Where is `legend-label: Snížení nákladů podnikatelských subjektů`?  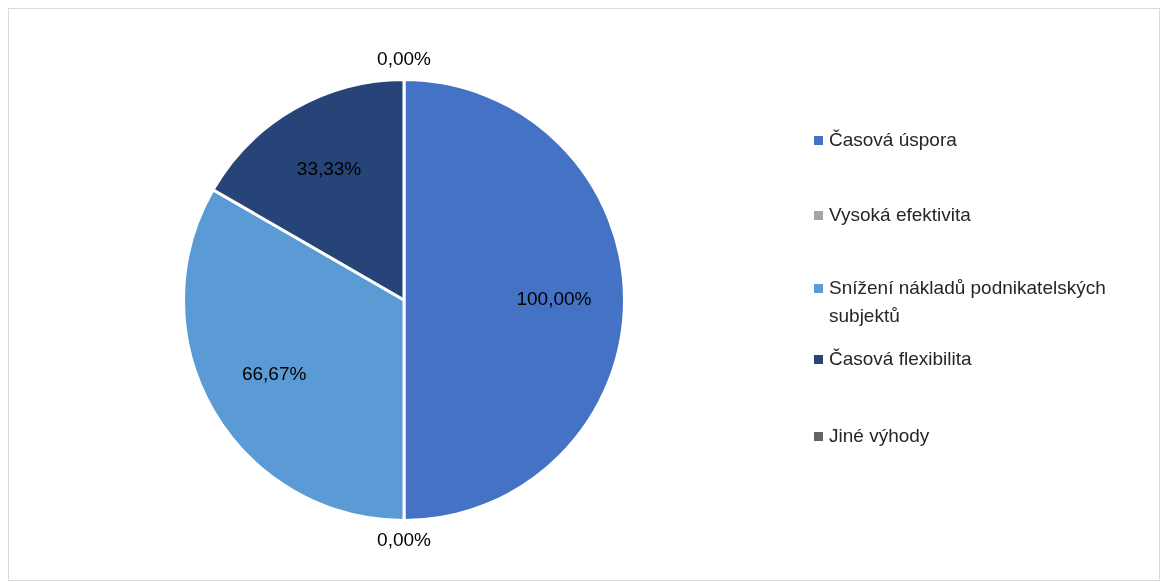 legend-label: Snížení nákladů podnikatelských subjektů is located at coordinates (968, 302).